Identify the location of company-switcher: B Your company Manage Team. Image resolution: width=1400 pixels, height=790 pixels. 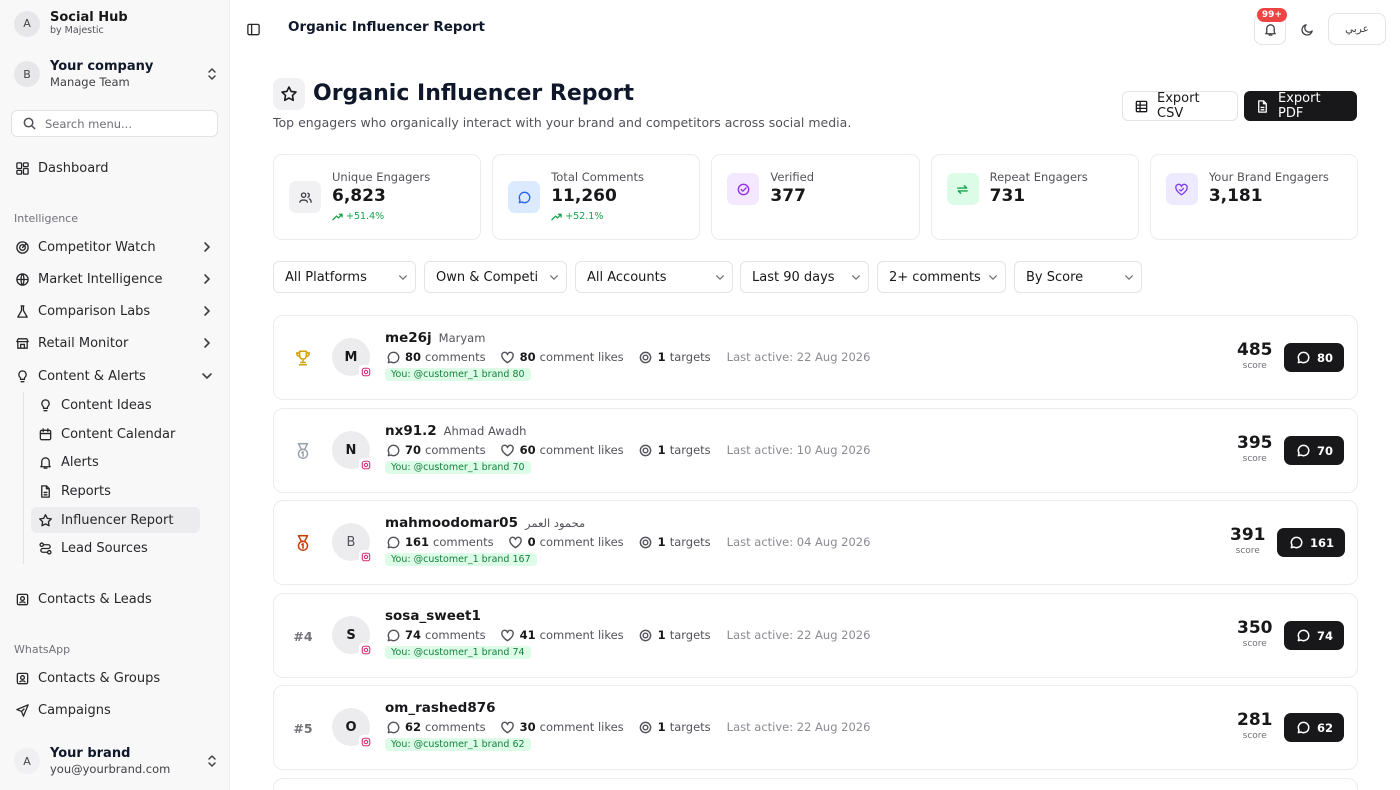
(116, 74).